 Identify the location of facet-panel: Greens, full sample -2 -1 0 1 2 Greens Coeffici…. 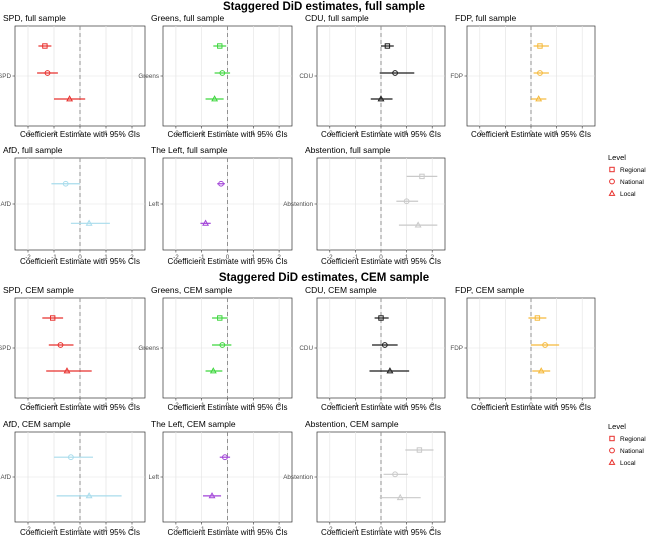
(215, 76).